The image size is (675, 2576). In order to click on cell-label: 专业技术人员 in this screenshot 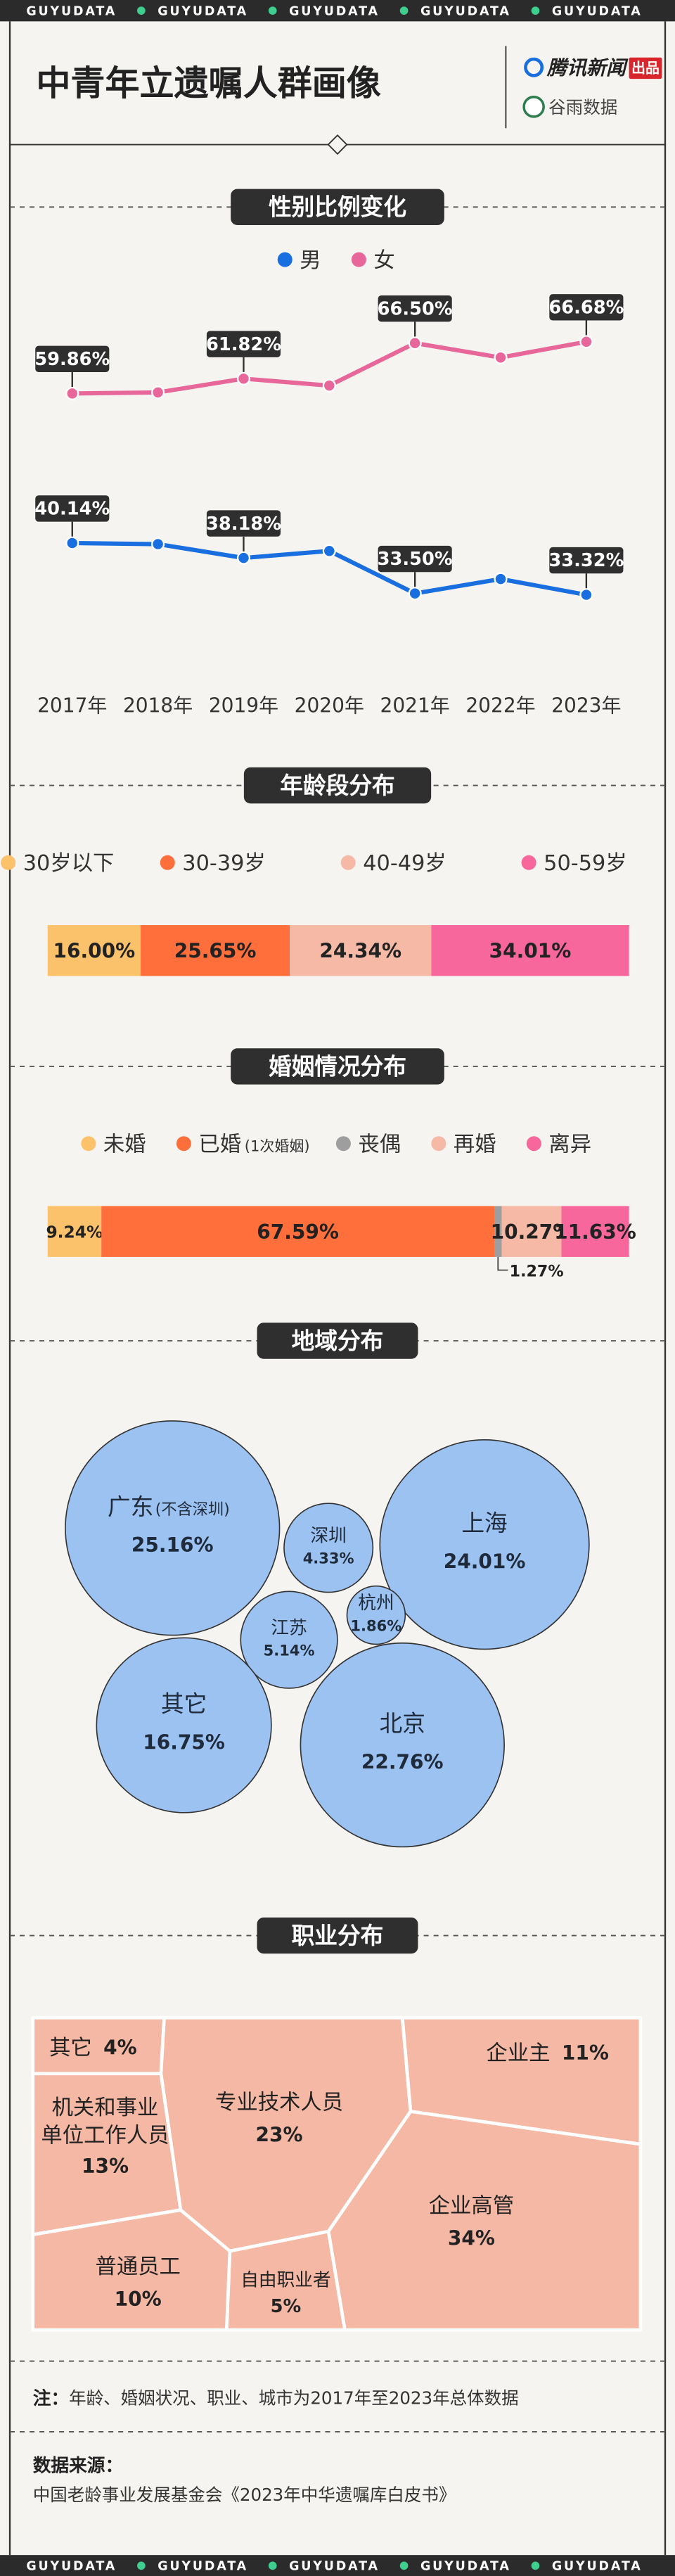, I will do `click(279, 2102)`.